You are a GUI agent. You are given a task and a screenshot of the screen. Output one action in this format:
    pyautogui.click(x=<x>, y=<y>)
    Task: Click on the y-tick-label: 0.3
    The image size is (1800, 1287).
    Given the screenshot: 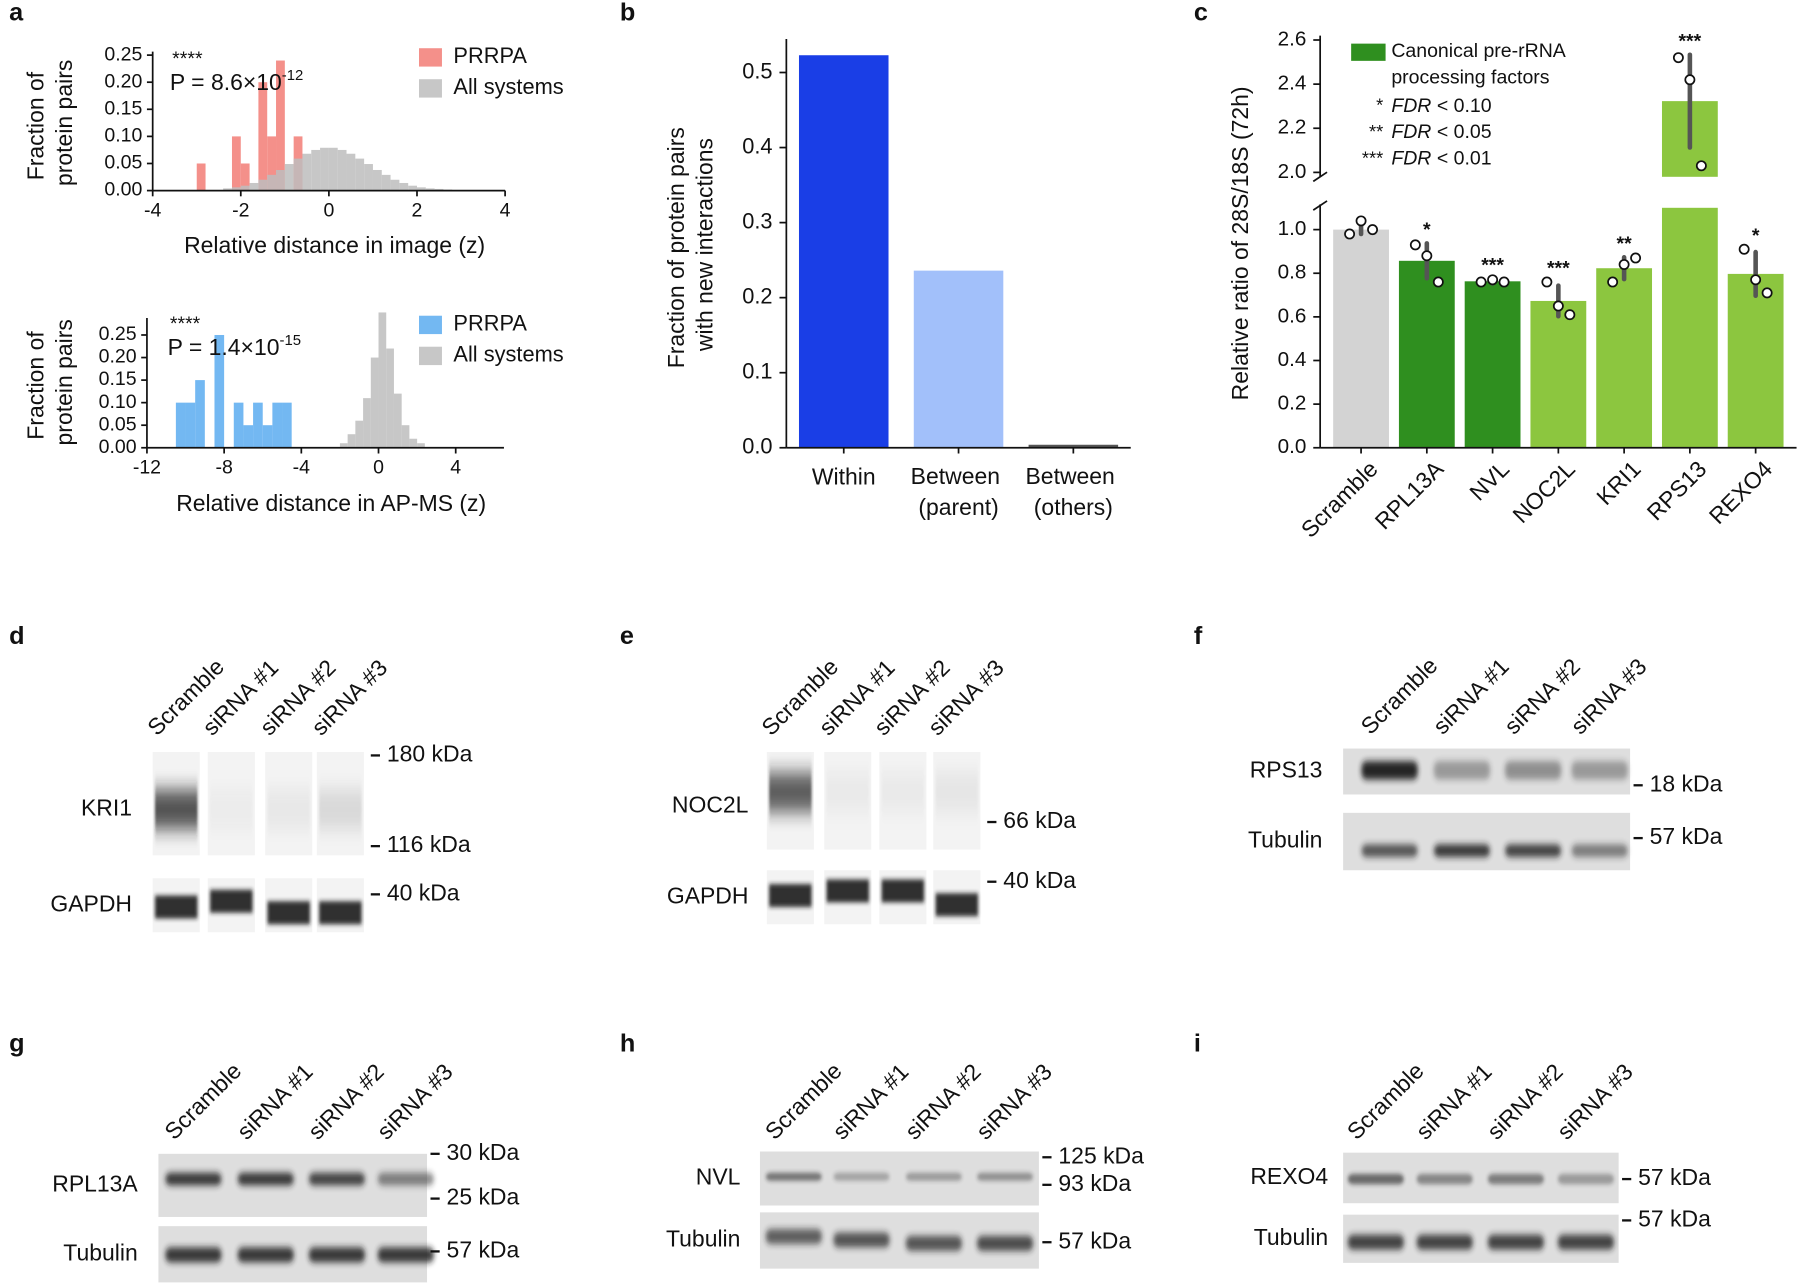 What is the action you would take?
    pyautogui.click(x=757, y=220)
    